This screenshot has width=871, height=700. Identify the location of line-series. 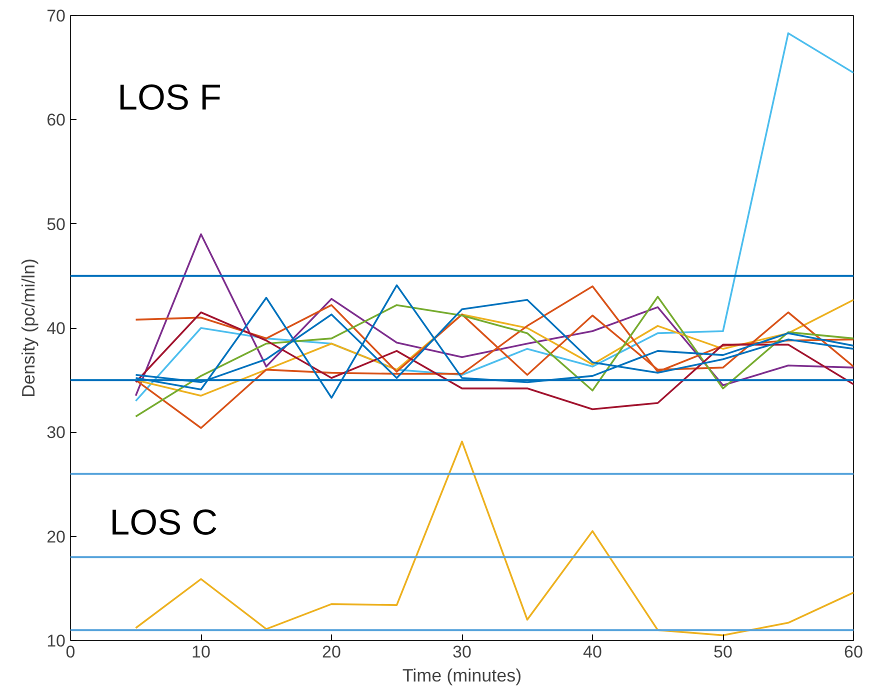
(494, 360).